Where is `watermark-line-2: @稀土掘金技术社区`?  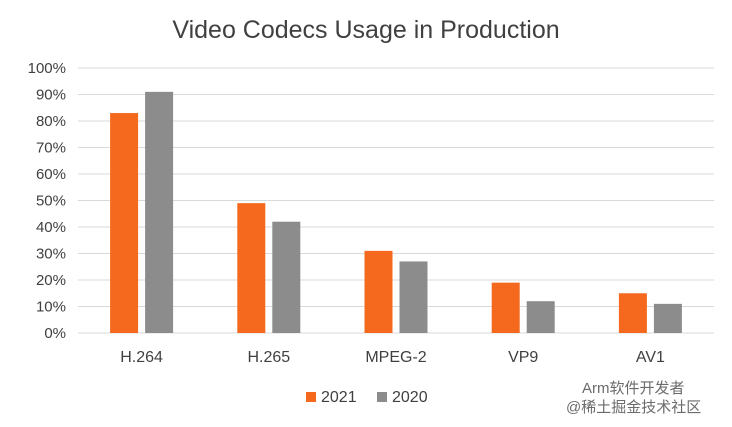 watermark-line-2: @稀土掘金技术社区 is located at coordinates (633, 407).